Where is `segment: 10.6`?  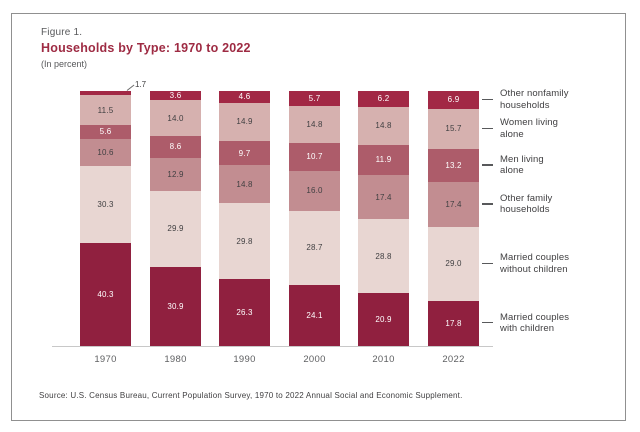
segment: 10.6 is located at coordinates (105, 152).